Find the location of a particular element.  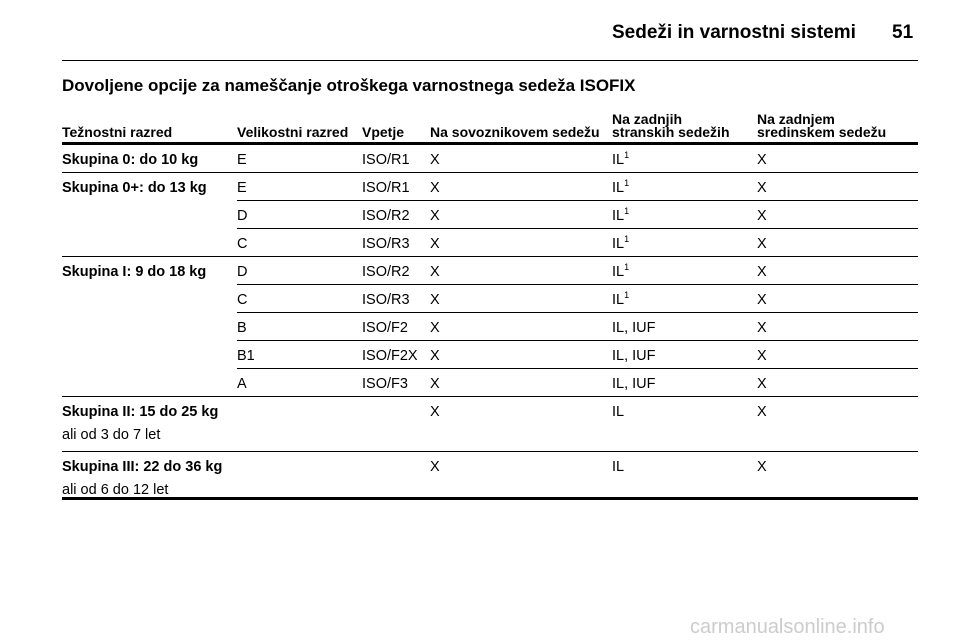

column-header: Vpetje is located at coordinates (383, 132).